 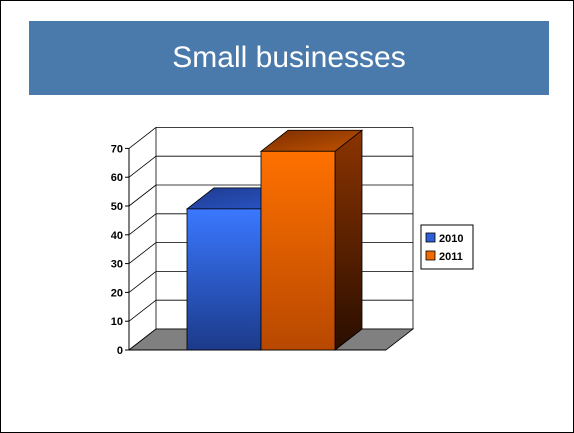 What do you see at coordinates (447, 247) in the screenshot?
I see `legend-box` at bounding box center [447, 247].